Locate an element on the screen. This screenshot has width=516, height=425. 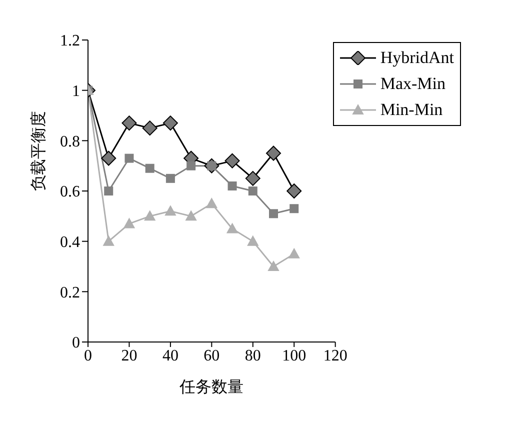
x-tick-label: 60 is located at coordinates (212, 355).